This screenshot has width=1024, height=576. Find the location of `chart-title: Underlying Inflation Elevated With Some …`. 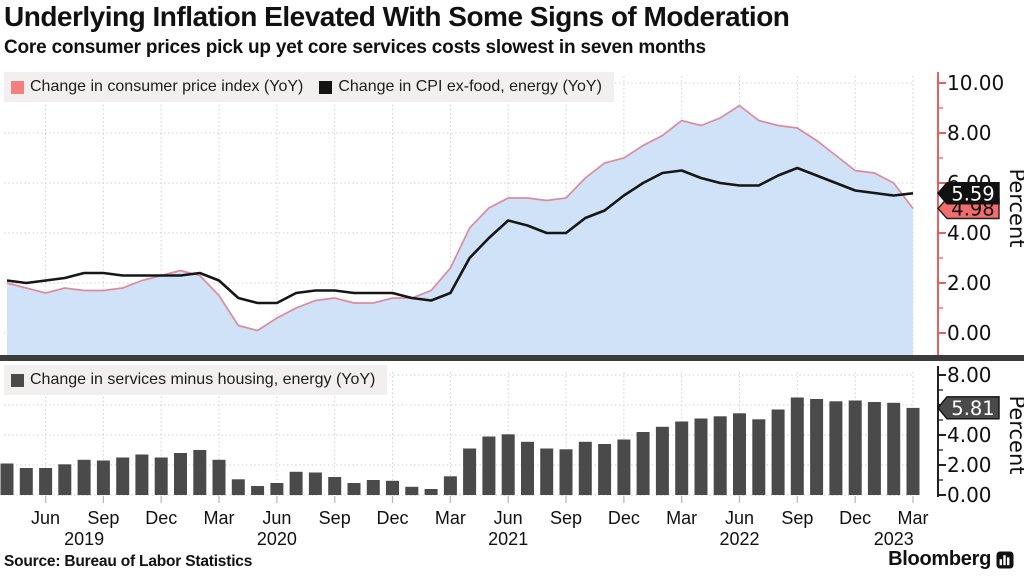

chart-title: Underlying Inflation Elevated With Some … is located at coordinates (397, 16).